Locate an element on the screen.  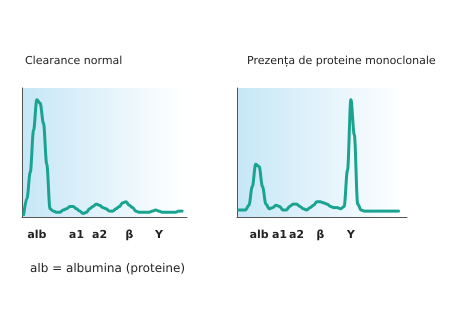
chart-title: Clearance normal is located at coordinates (73, 60).